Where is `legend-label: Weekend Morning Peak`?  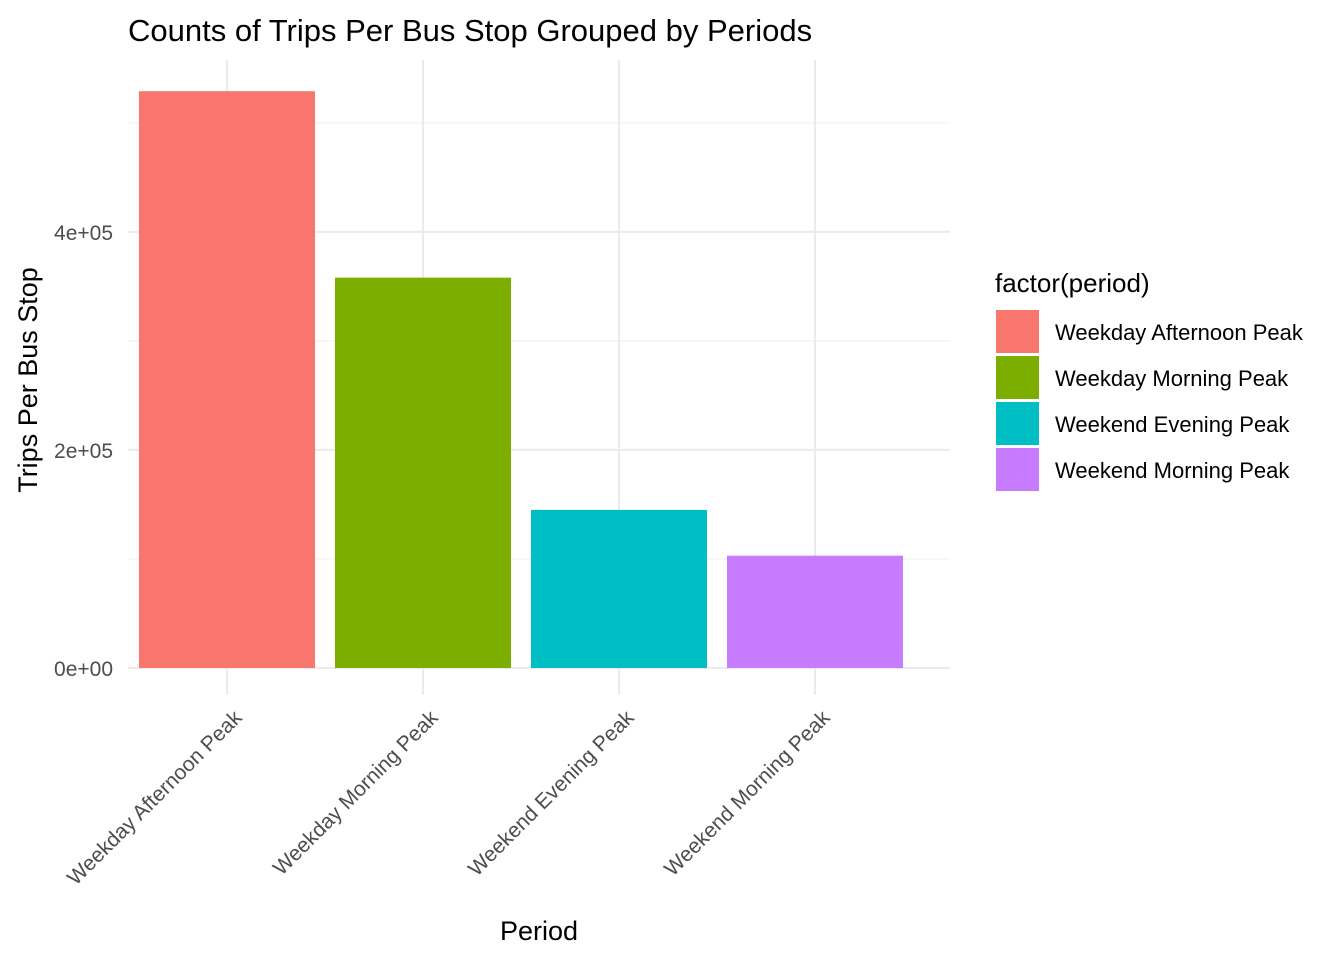 legend-label: Weekend Morning Peak is located at coordinates (1172, 470).